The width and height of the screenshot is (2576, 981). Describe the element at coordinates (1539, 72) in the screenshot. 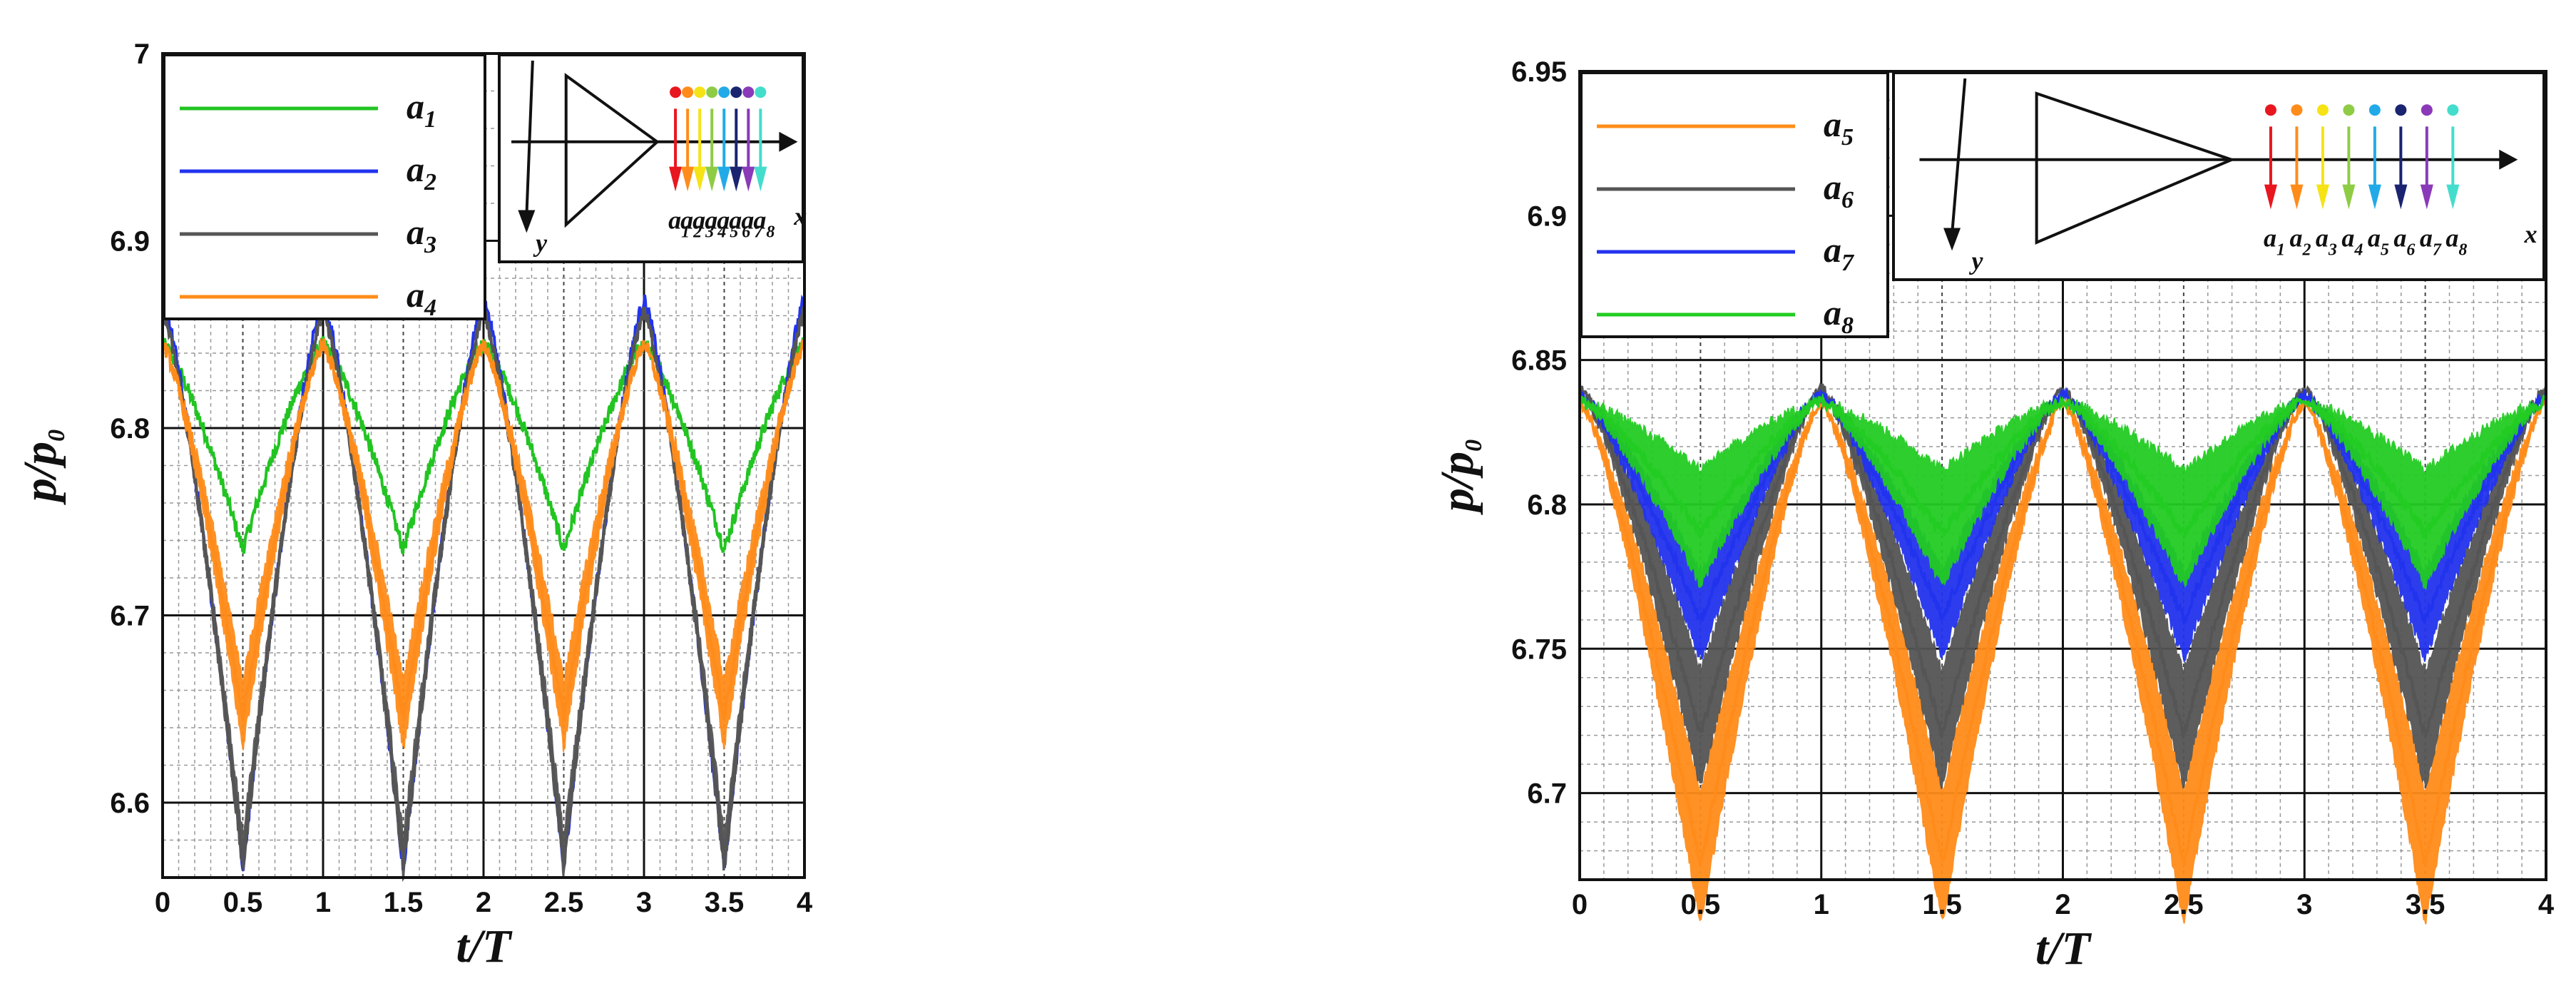

I see `y-tick-label: 6.95` at that location.